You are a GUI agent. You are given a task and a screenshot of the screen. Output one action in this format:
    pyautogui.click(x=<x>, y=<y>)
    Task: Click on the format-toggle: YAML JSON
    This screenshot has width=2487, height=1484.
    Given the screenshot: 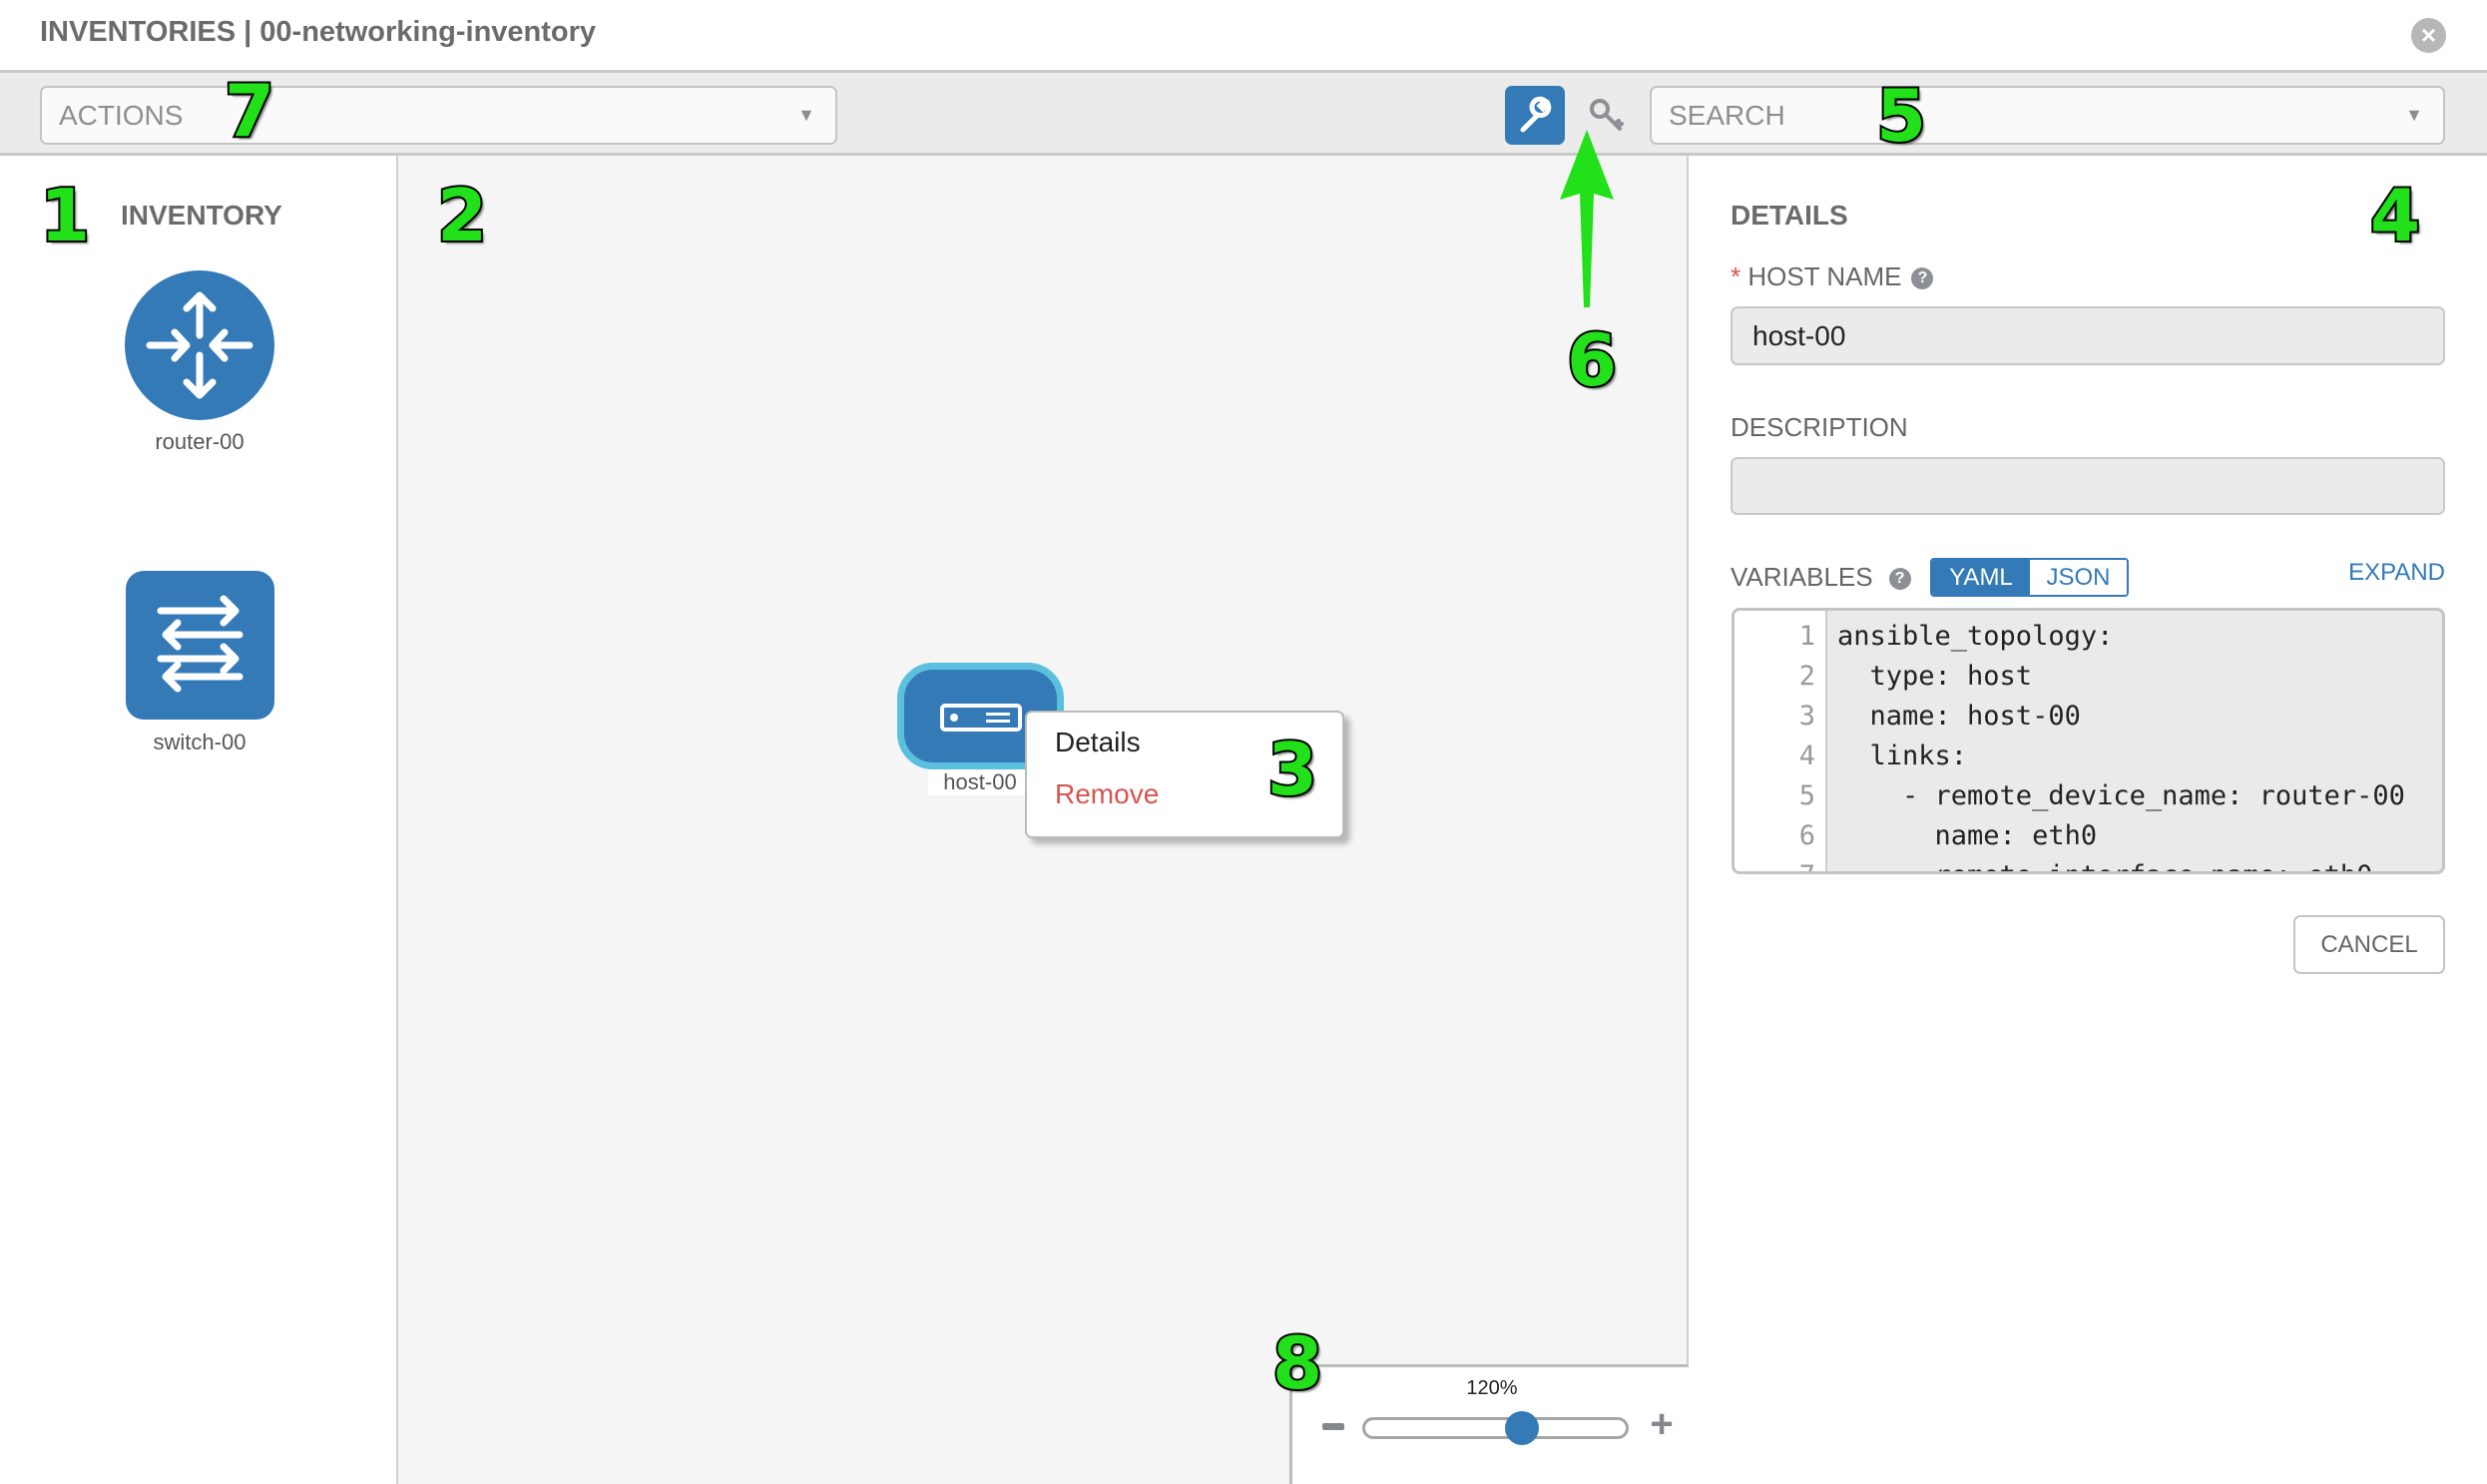 What is the action you would take?
    pyautogui.click(x=2029, y=577)
    